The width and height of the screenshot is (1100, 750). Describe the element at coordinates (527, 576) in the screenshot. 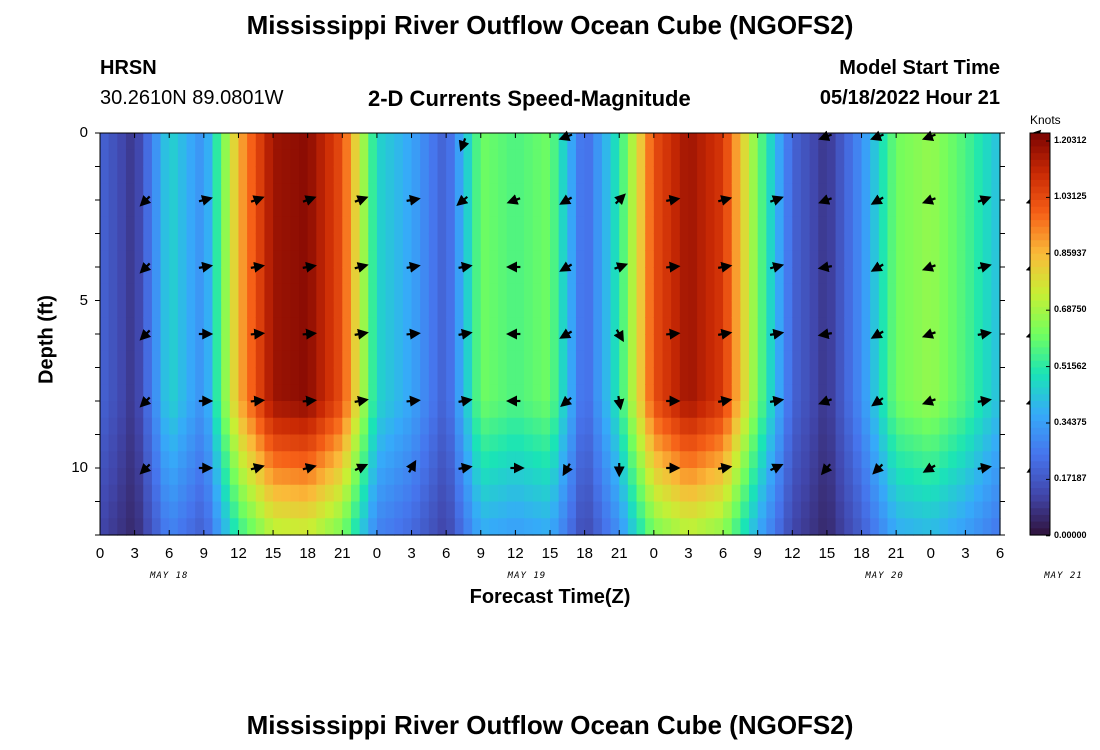

I see `date-label: MAY 19` at that location.